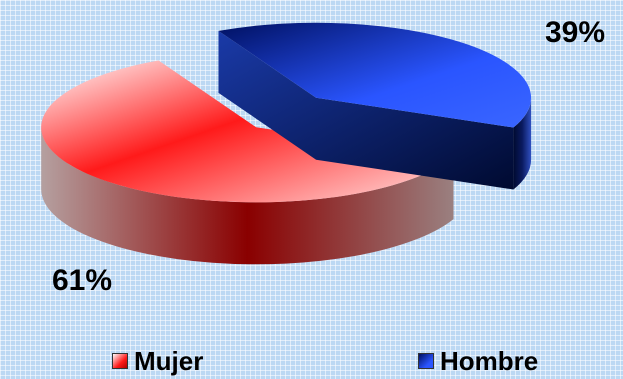 This screenshot has height=379, width=623. What do you see at coordinates (120, 361) in the screenshot?
I see `legend-swatch-mujer` at bounding box center [120, 361].